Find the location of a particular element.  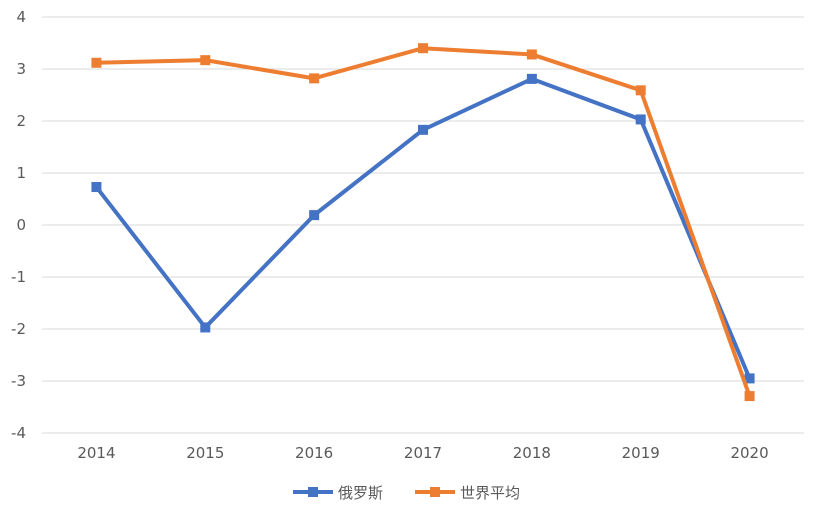

legend-item: 世界平均 is located at coordinates (467, 493).